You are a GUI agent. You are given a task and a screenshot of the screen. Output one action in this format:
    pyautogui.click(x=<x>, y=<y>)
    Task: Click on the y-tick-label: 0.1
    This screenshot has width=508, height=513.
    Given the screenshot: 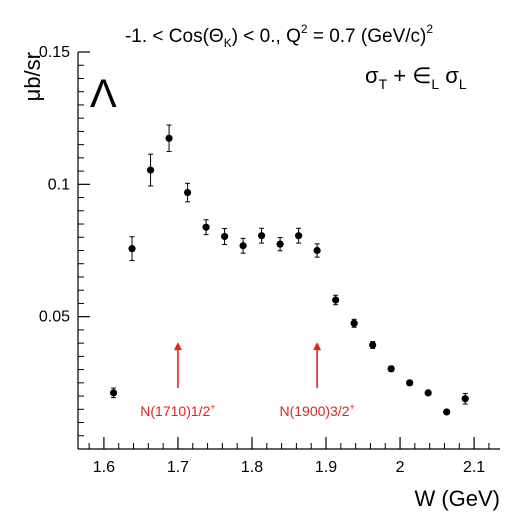 What is the action you would take?
    pyautogui.click(x=59, y=184)
    